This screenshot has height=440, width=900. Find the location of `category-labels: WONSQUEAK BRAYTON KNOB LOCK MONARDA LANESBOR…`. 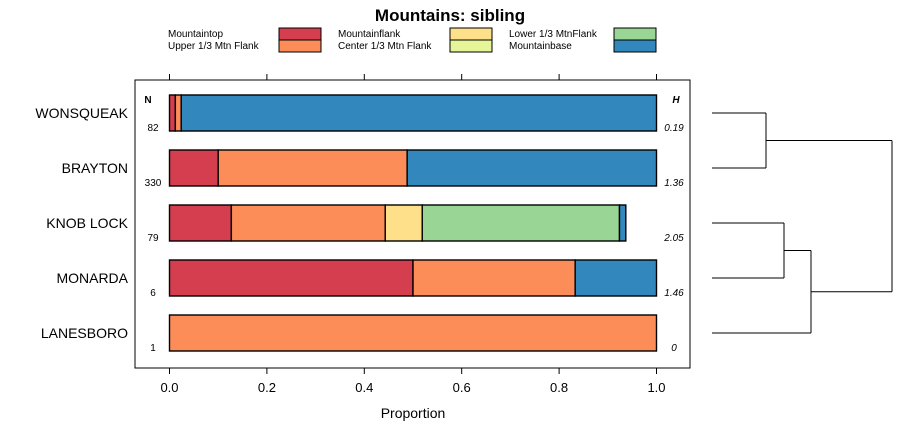

category-labels: WONSQUEAK BRAYTON KNOB LOCK MONARDA LANESBOR… is located at coordinates (81, 223).